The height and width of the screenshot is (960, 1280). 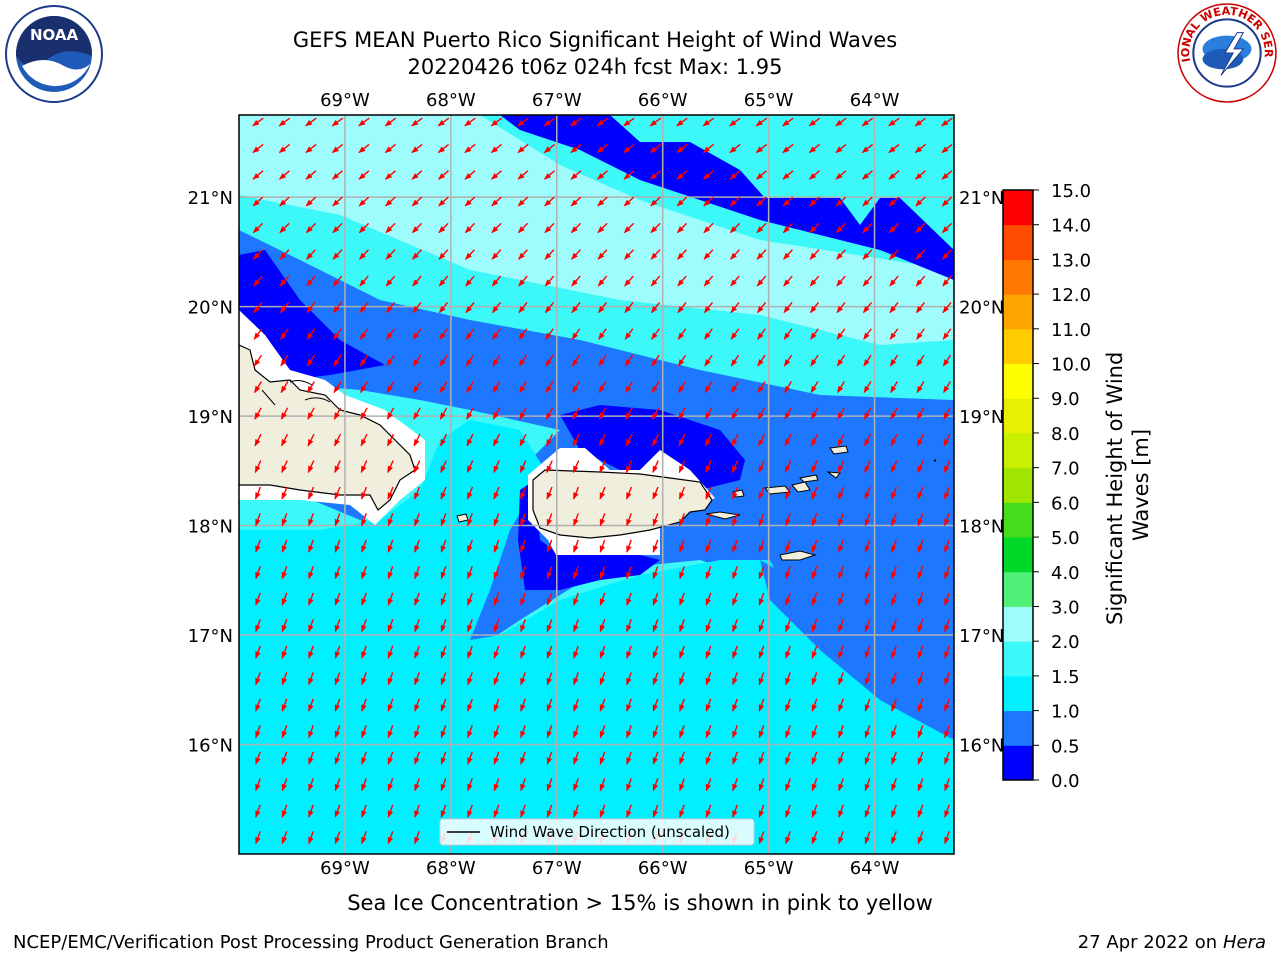 I want to click on lat-tick-label-left: 17°N, so click(x=210, y=636).